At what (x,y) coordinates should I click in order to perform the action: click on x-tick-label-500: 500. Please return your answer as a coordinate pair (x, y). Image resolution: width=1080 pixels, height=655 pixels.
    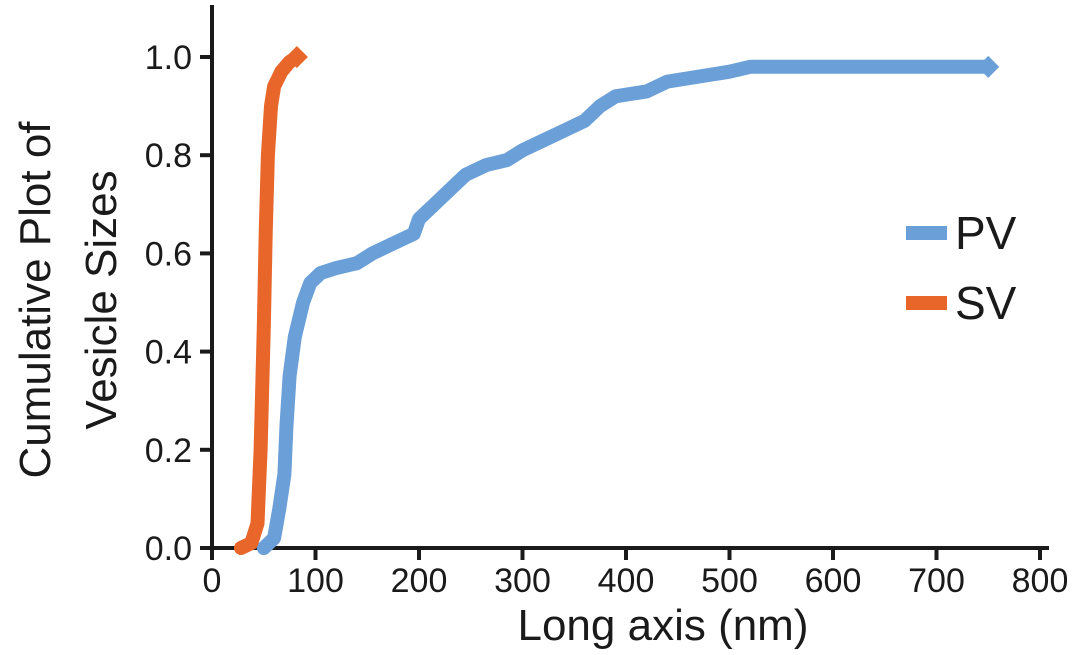
    Looking at the image, I should click on (729, 581).